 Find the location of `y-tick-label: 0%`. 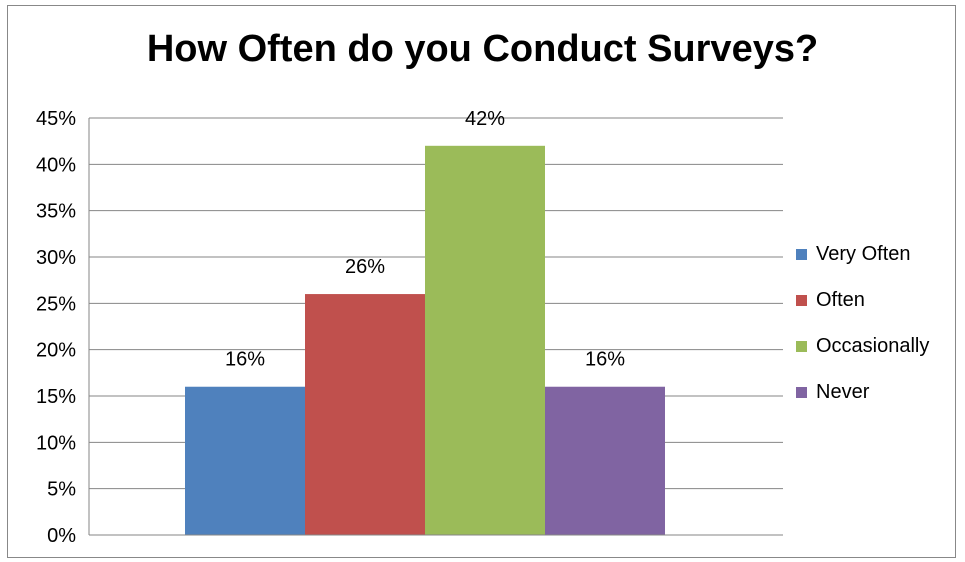

y-tick-label: 0% is located at coordinates (61, 536).